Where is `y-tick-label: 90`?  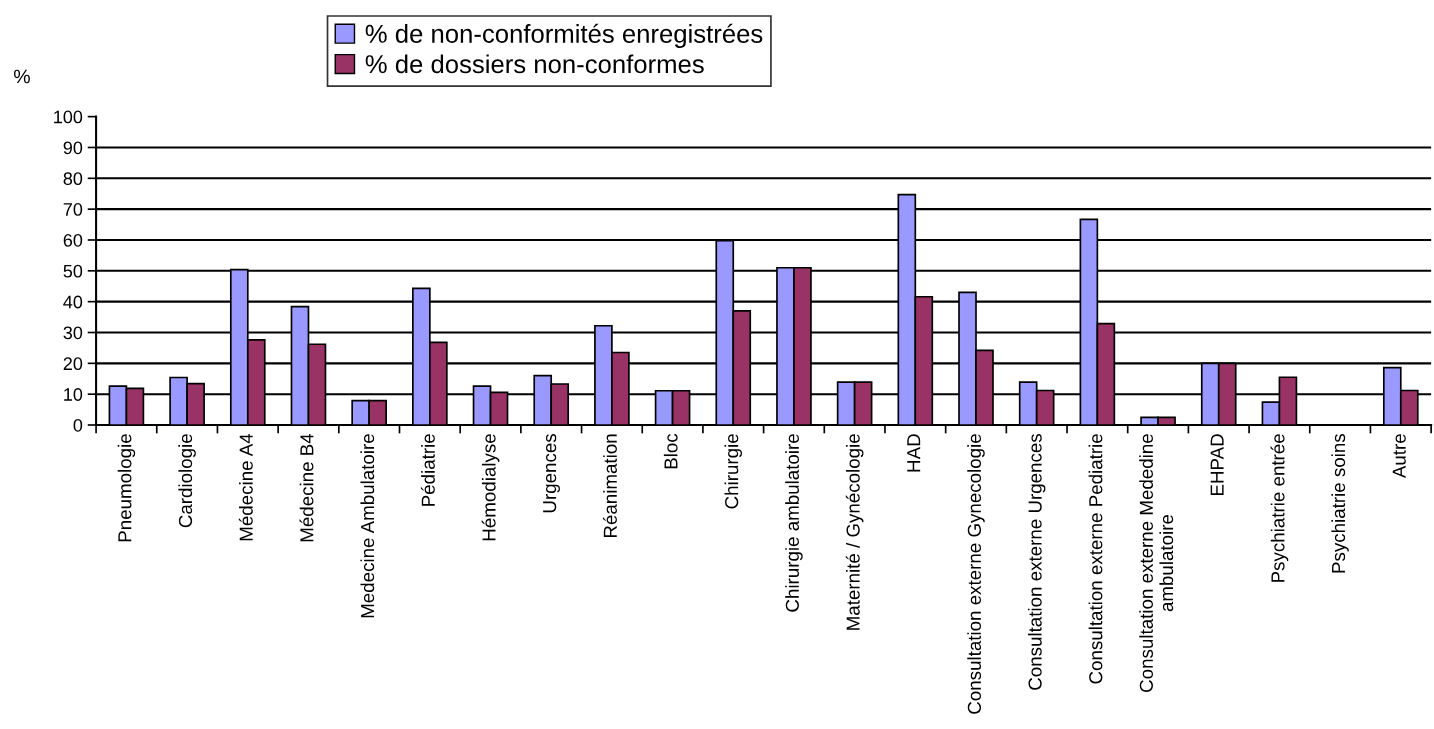 y-tick-label: 90 is located at coordinates (73, 148).